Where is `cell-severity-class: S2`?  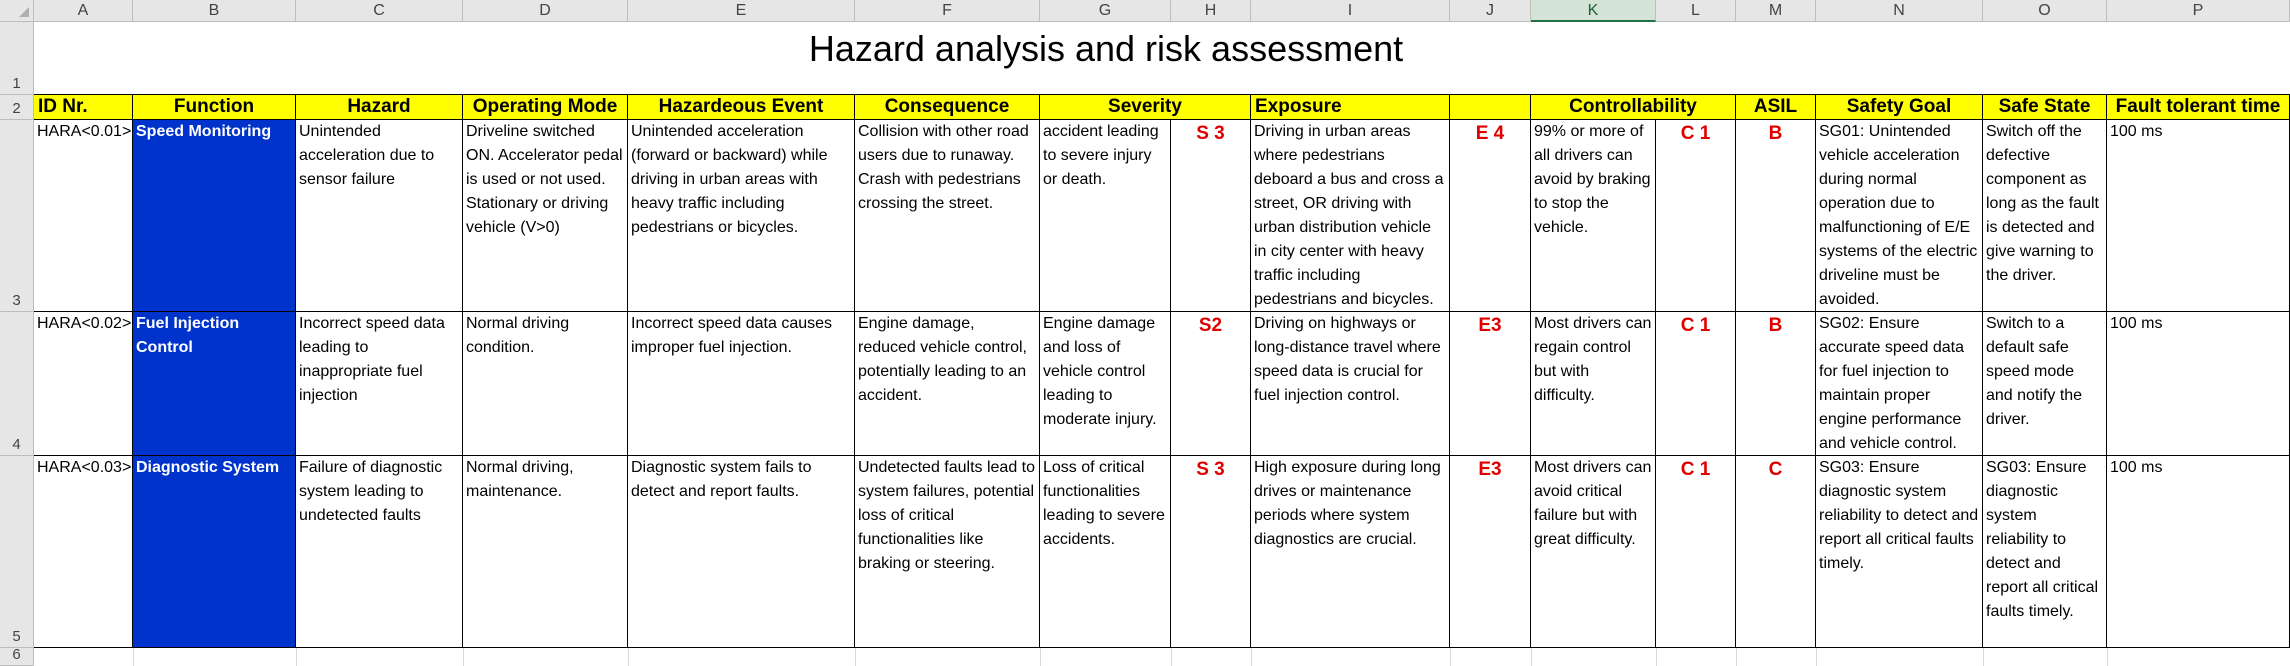 cell-severity-class: S2 is located at coordinates (1211, 384).